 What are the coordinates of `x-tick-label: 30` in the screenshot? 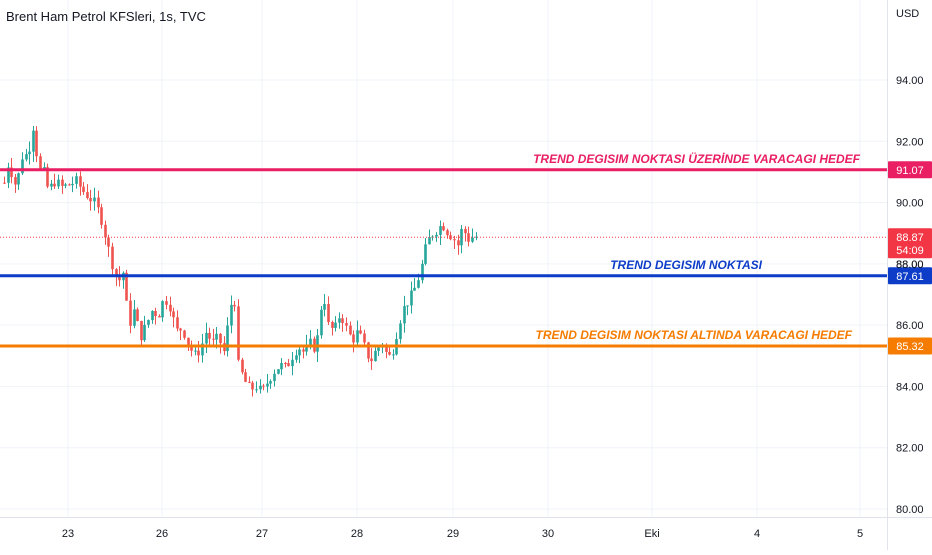 It's located at (548, 534).